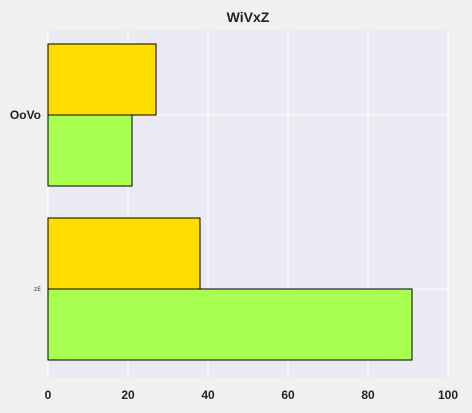  Describe the element at coordinates (288, 395) in the screenshot. I see `x-tick-label: 60` at that location.